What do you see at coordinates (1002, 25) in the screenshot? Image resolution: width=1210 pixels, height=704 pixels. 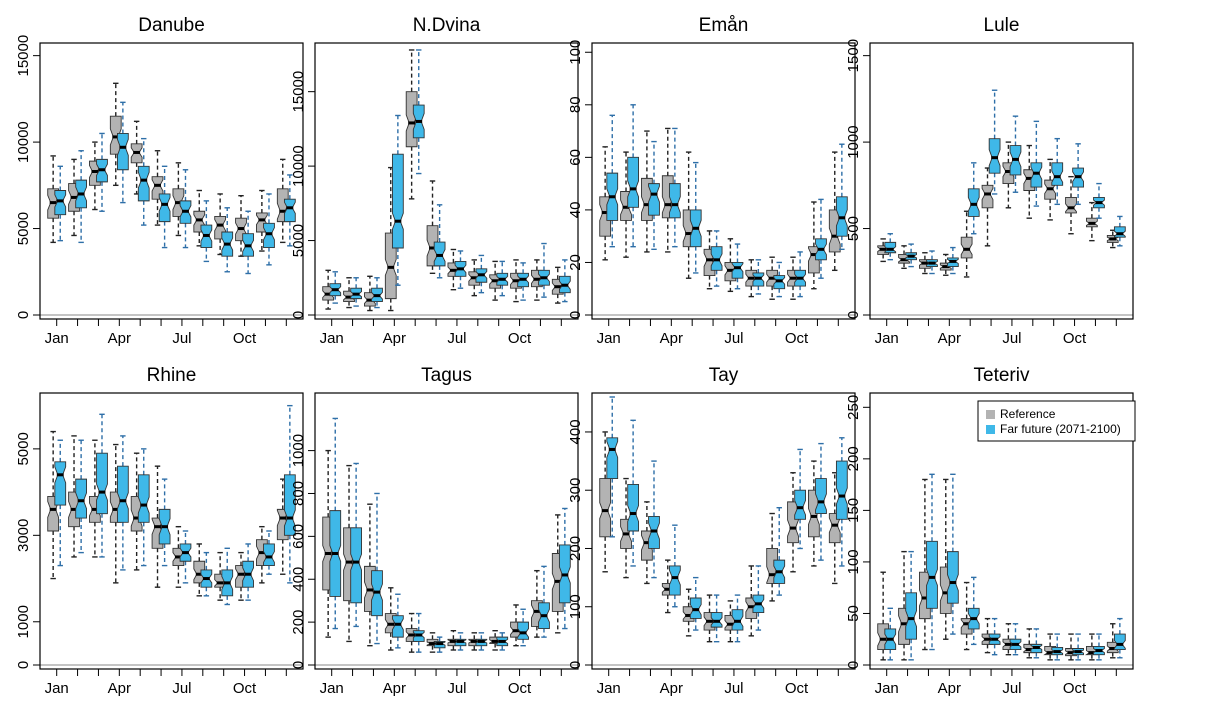 I see `panel-title: Lule` at bounding box center [1002, 25].